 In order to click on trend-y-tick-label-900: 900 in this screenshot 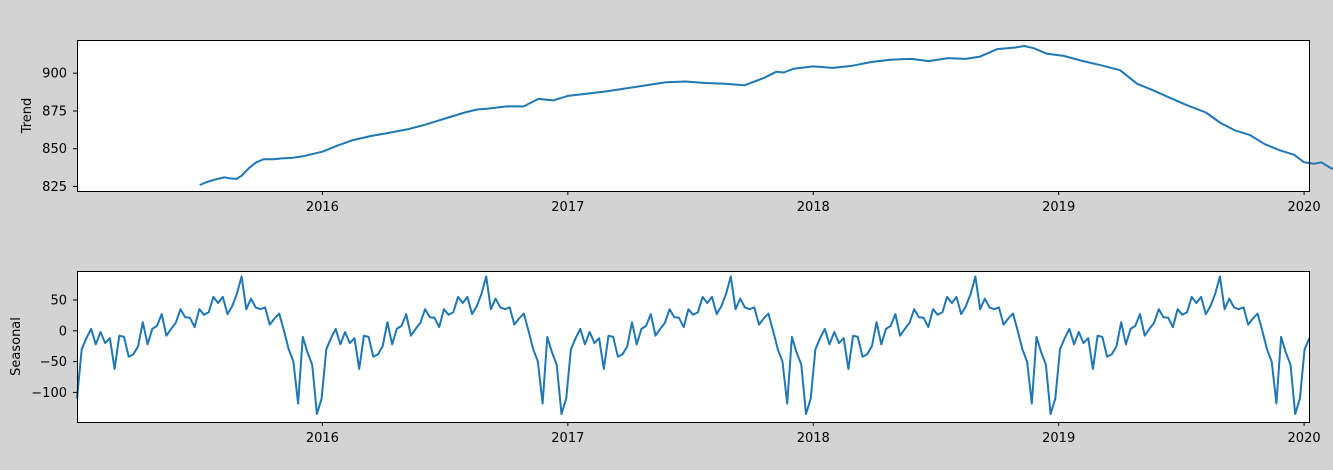, I will do `click(54, 74)`.